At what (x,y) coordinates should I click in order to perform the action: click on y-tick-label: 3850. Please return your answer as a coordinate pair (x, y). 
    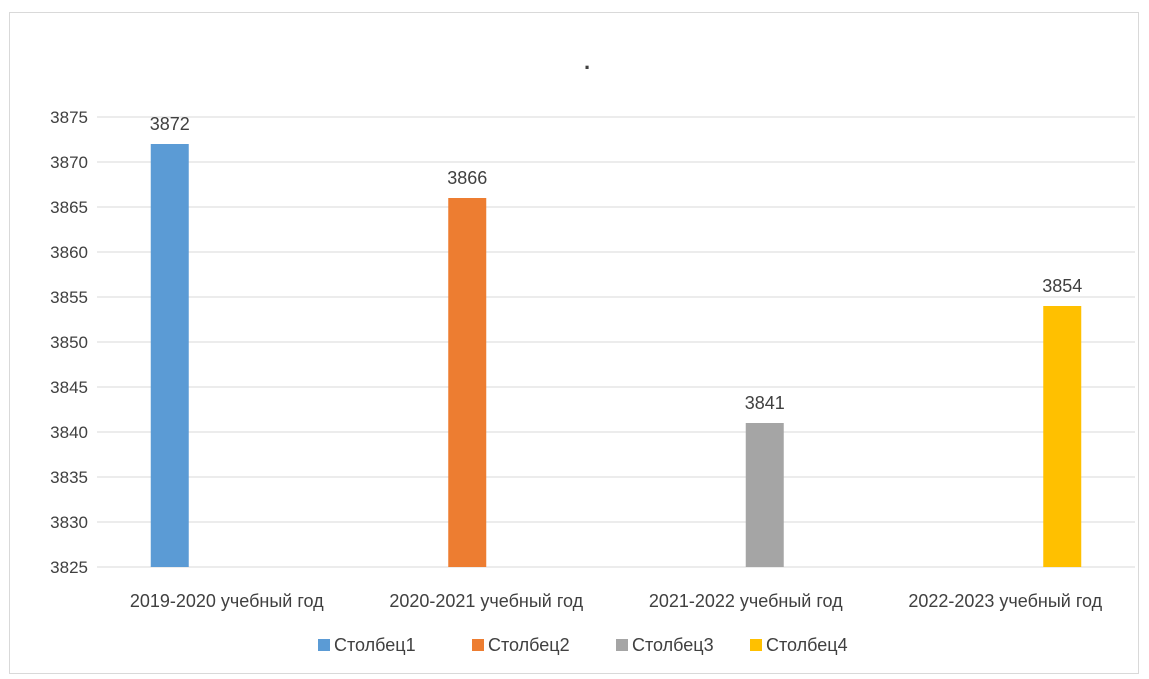
    Looking at the image, I should click on (69, 342).